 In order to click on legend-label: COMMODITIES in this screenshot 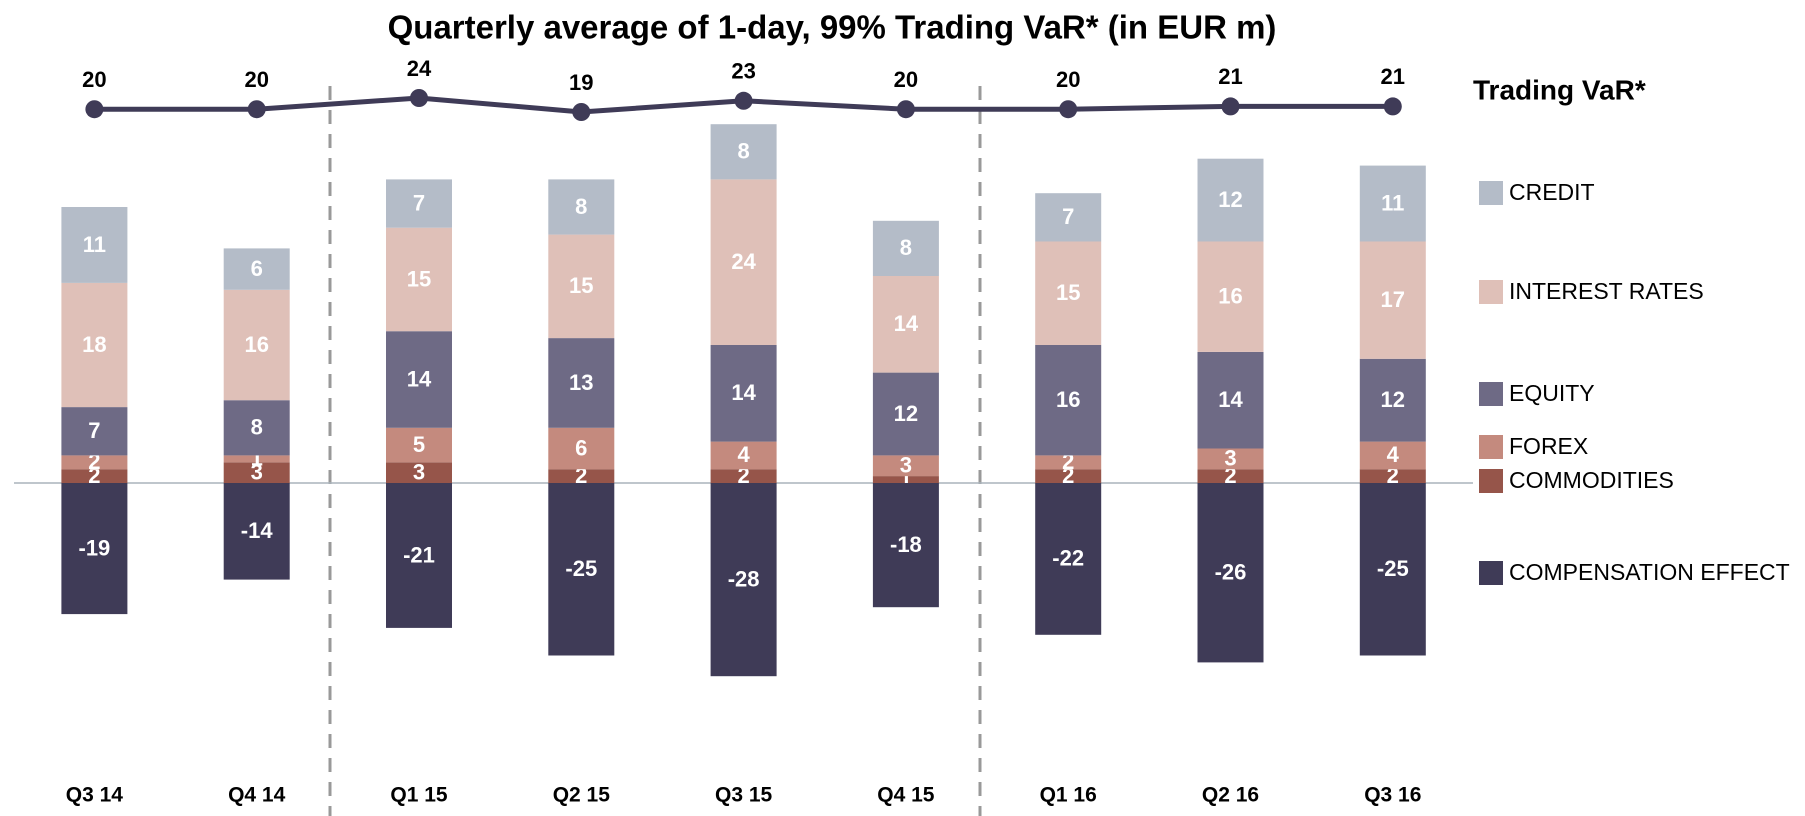, I will do `click(1591, 480)`.